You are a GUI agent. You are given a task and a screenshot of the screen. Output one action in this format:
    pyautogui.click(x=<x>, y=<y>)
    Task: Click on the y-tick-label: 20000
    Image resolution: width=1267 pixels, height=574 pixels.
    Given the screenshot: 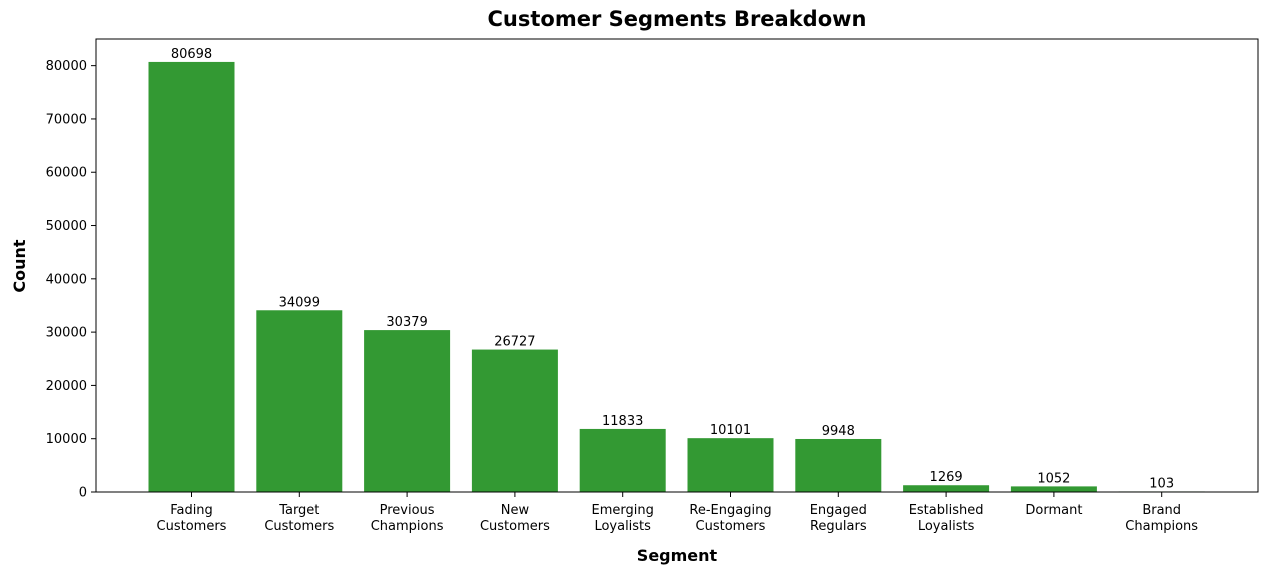 What is the action you would take?
    pyautogui.click(x=66, y=386)
    